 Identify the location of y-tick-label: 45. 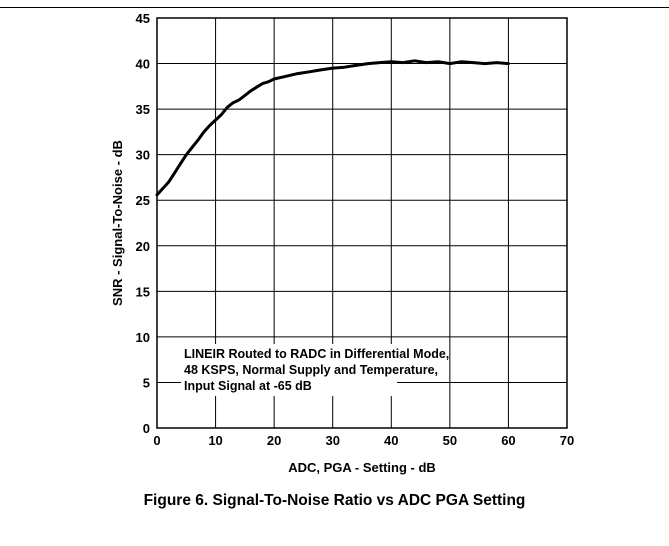
(143, 18).